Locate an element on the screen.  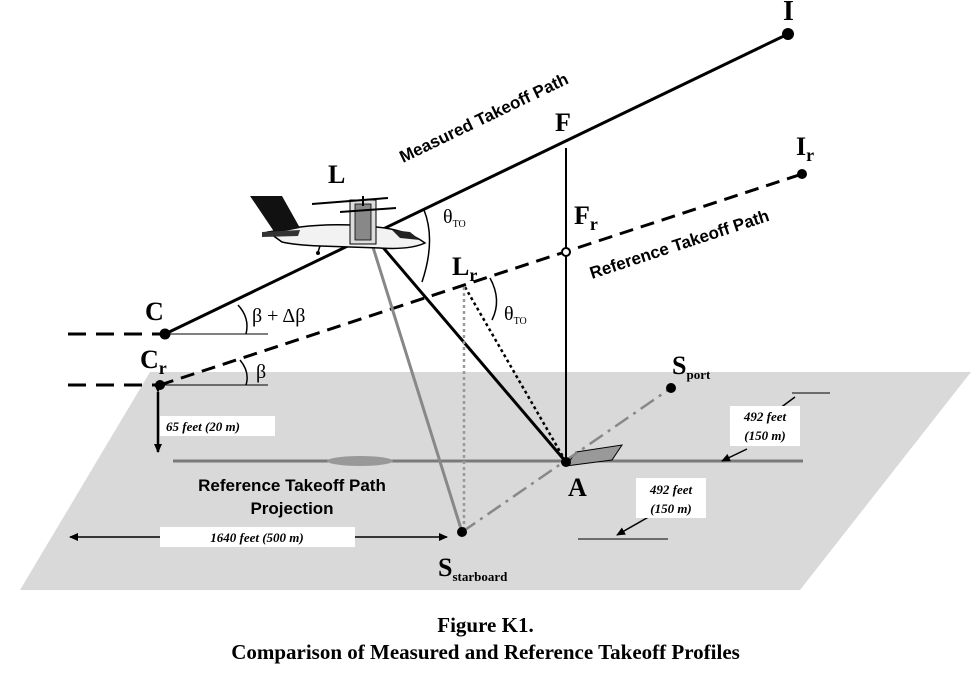
label-theta-reference: θTO is located at coordinates (515, 315).